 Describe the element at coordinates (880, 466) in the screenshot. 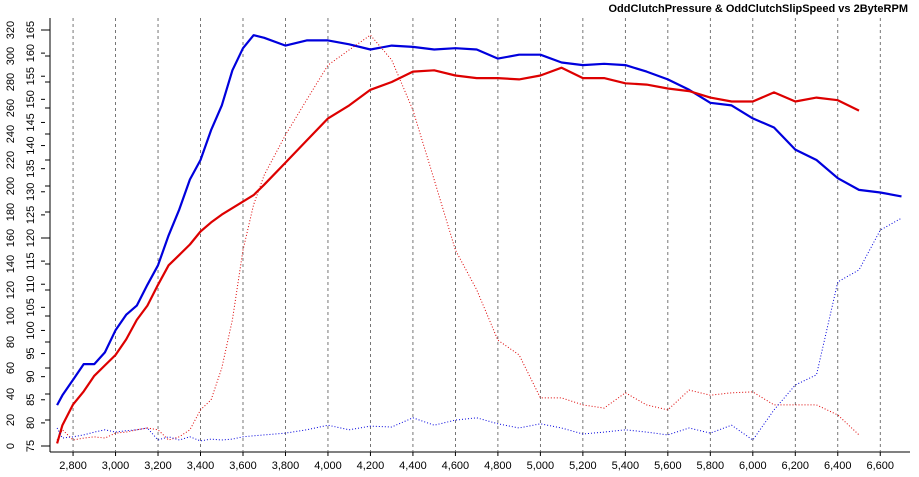

I see `x-tick-label: 6,600` at that location.